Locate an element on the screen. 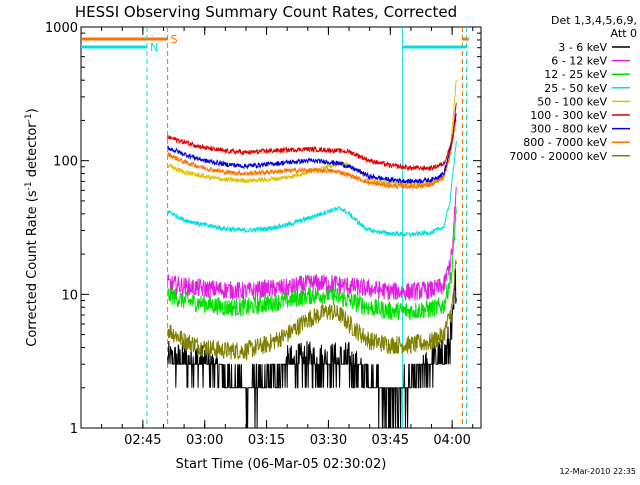 The height and width of the screenshot is (485, 640). legend-label: 7000 - 20000 keV is located at coordinates (558, 156).